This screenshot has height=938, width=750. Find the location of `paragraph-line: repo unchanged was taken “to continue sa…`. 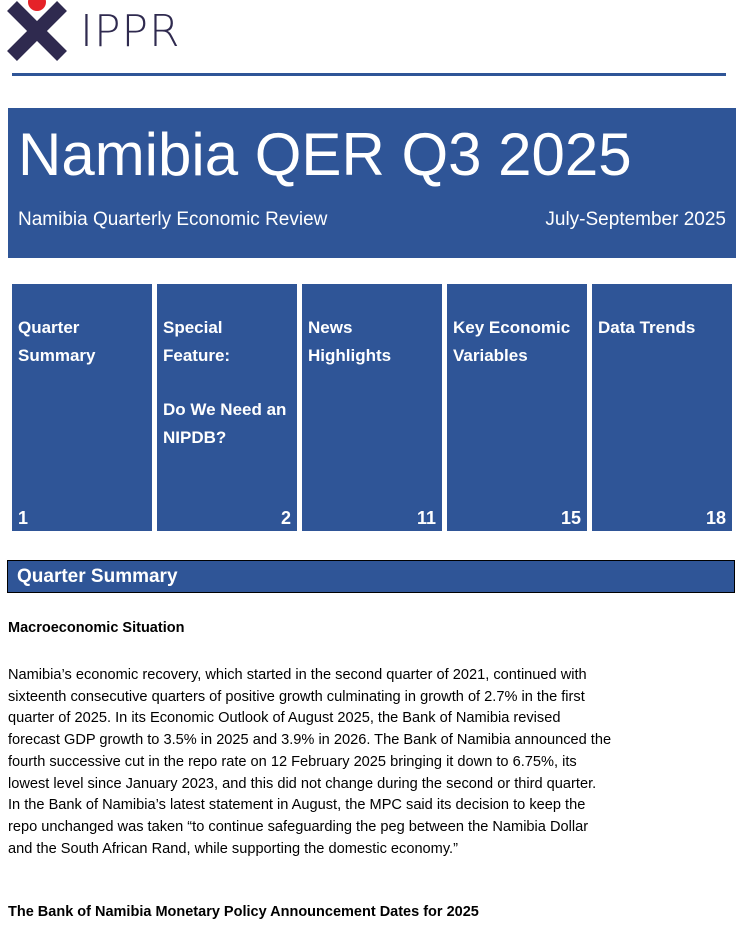

paragraph-line: repo unchanged was taken “to continue sa… is located at coordinates (298, 826).